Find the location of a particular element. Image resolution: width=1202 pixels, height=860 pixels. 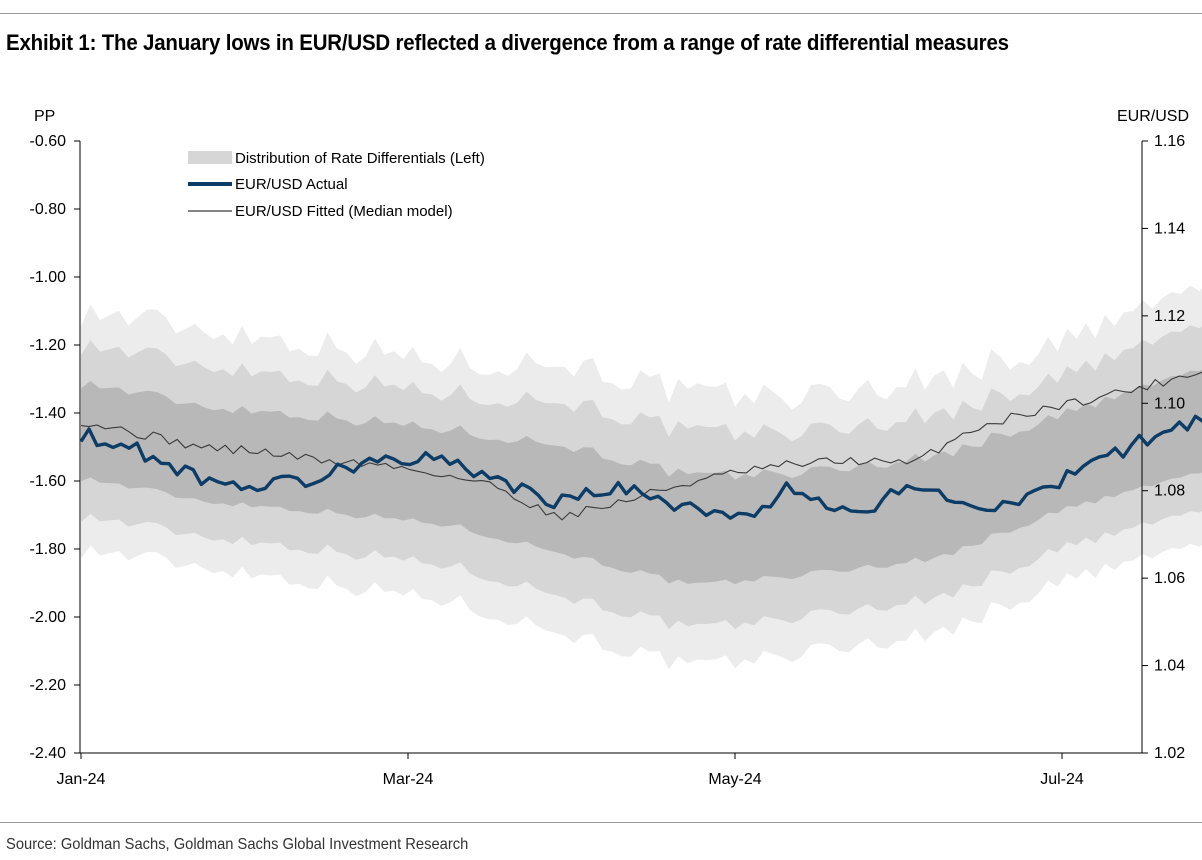

left-tick-label: -1.80 is located at coordinates (48, 549).